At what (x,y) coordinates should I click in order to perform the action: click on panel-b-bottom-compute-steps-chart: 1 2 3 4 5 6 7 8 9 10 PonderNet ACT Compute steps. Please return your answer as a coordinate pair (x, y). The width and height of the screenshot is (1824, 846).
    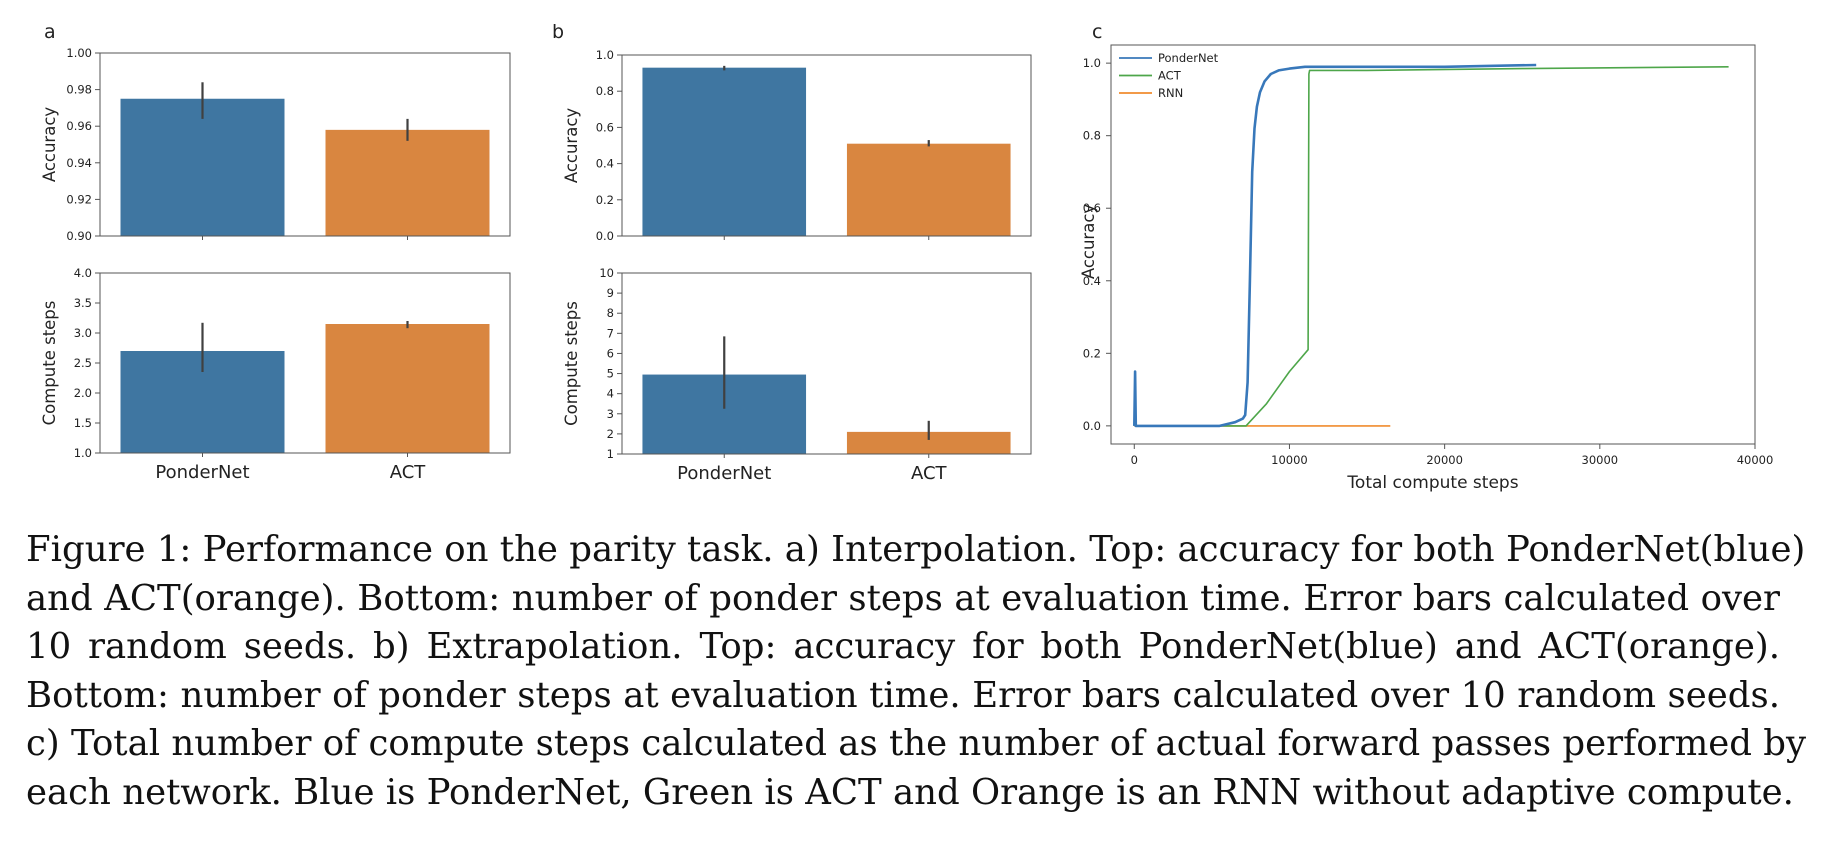
    Looking at the image, I should click on (797, 375).